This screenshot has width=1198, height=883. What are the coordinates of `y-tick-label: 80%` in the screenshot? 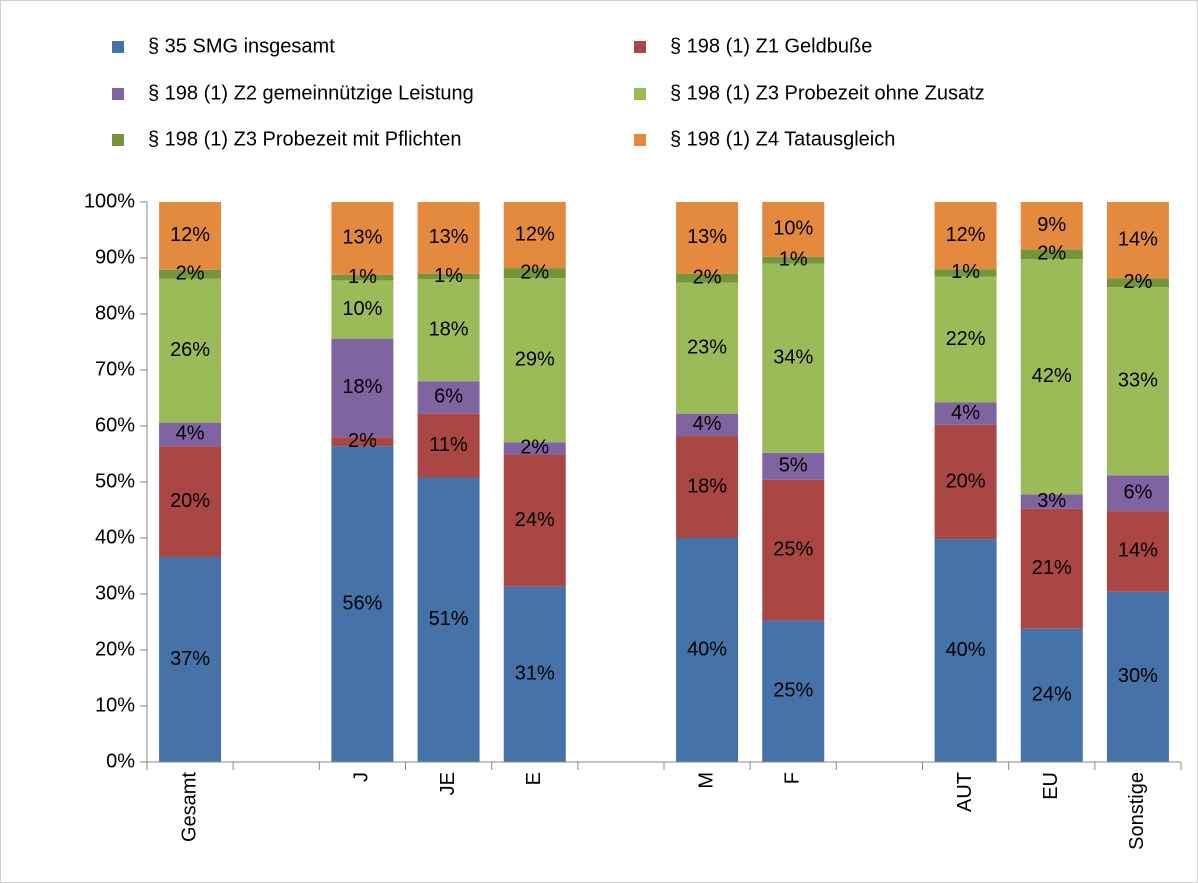 It's located at (115, 313).